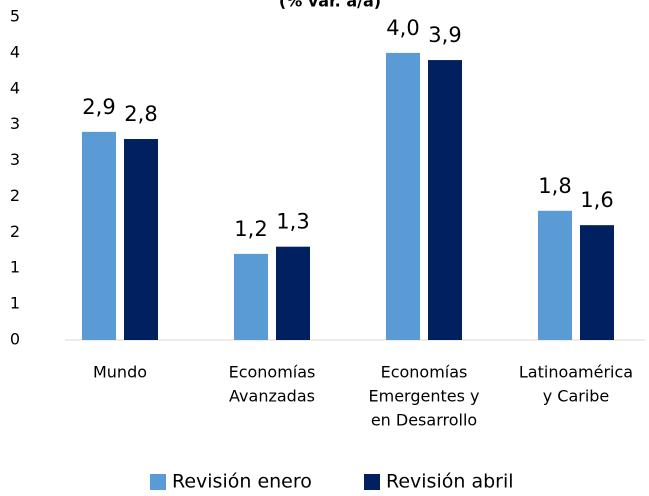 The image size is (649, 496). I want to click on y-tick-label: 0, so click(15, 339).